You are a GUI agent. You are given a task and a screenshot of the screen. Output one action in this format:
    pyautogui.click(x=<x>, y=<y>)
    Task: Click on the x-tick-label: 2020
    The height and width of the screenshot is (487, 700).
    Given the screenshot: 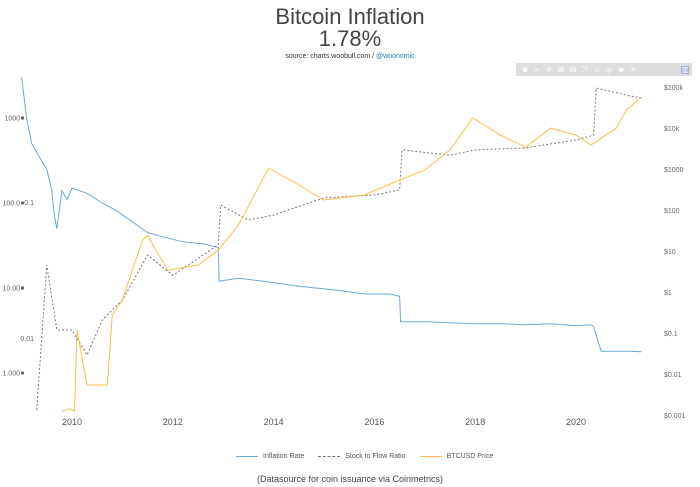 What is the action you would take?
    pyautogui.click(x=576, y=422)
    